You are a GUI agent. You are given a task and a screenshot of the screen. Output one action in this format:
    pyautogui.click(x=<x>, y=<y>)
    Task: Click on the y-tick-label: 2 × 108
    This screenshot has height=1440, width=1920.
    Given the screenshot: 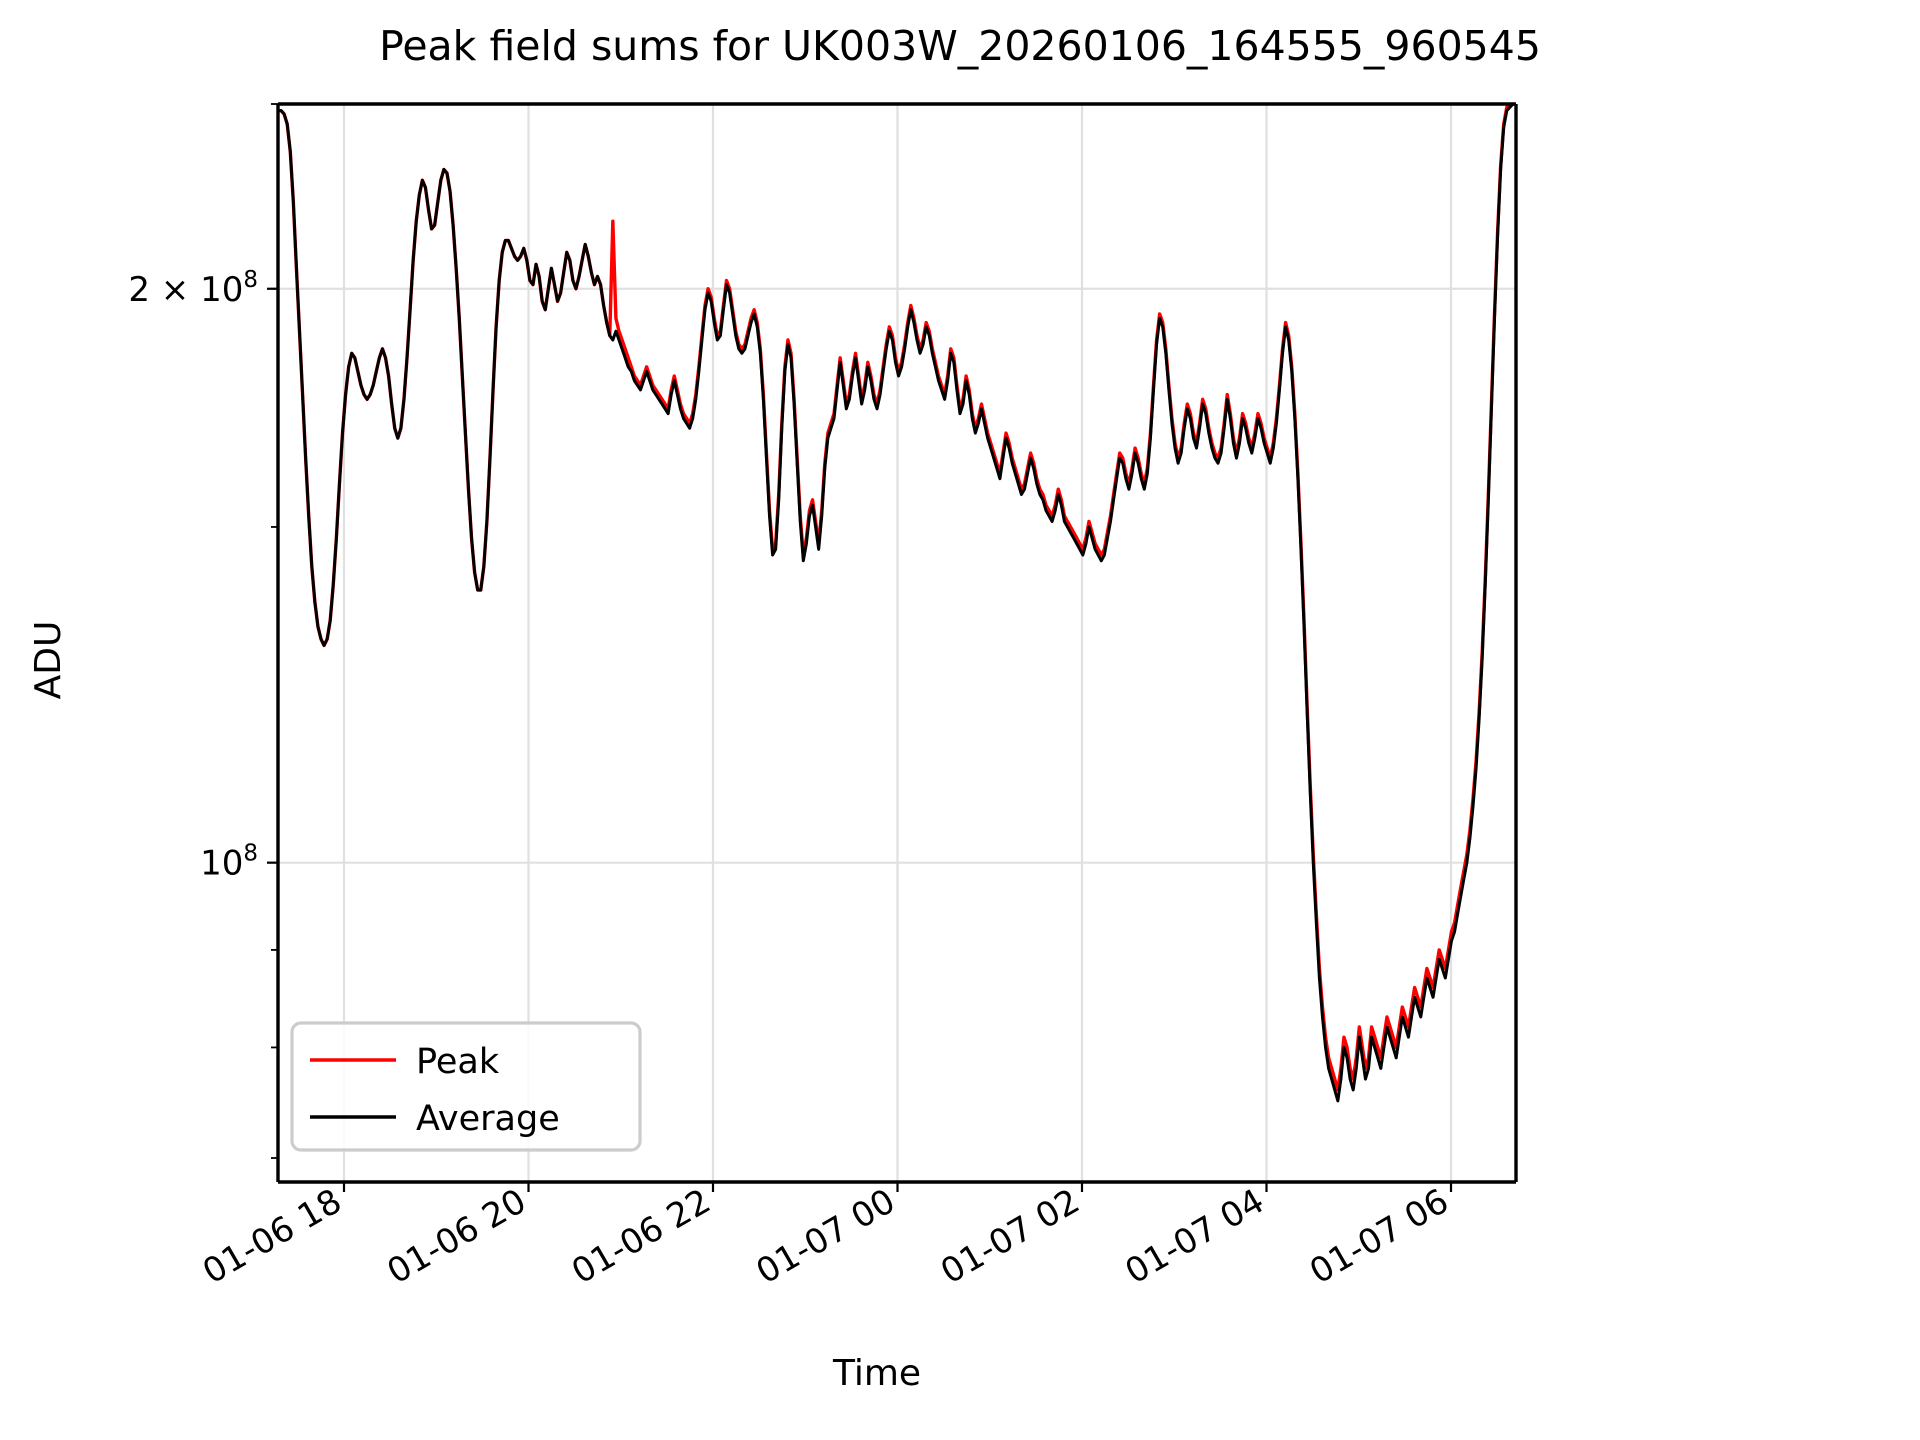 What is the action you would take?
    pyautogui.click(x=193, y=288)
    